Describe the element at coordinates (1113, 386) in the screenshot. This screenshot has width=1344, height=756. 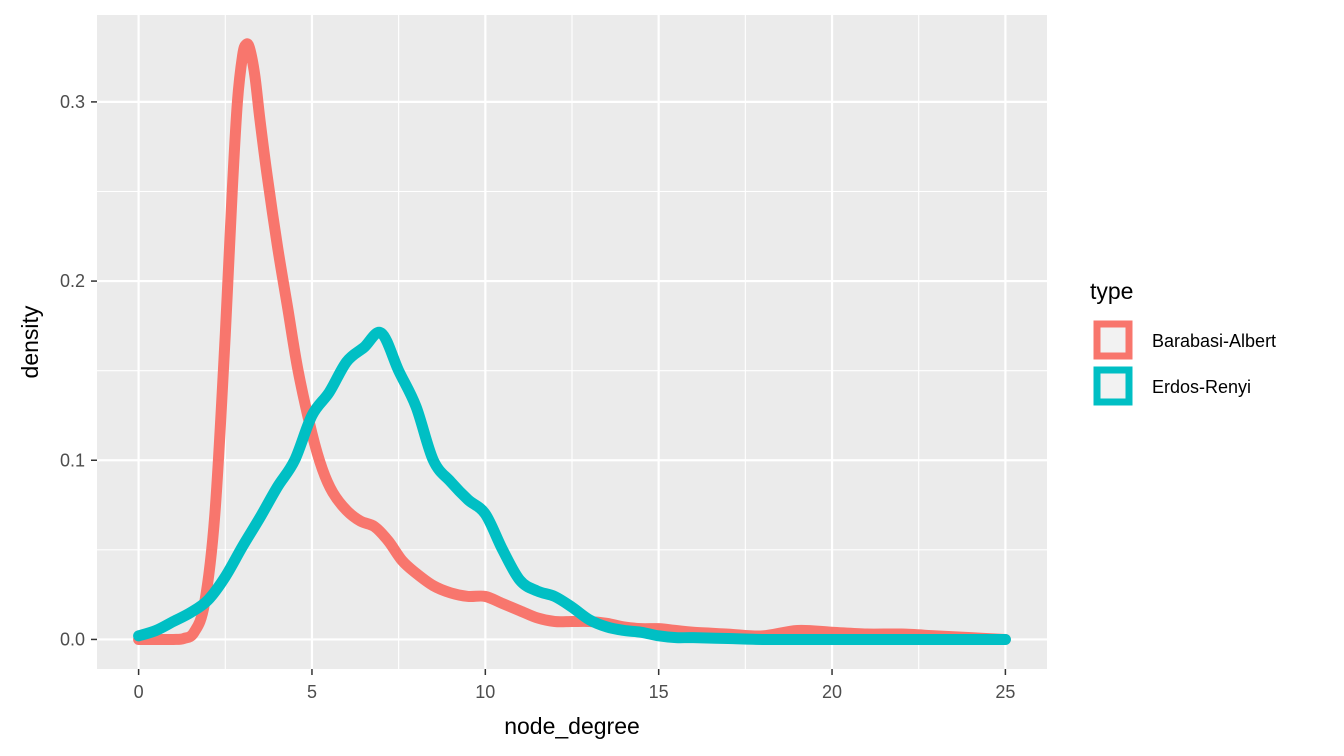
I see `legend-key-erdos-renyi` at that location.